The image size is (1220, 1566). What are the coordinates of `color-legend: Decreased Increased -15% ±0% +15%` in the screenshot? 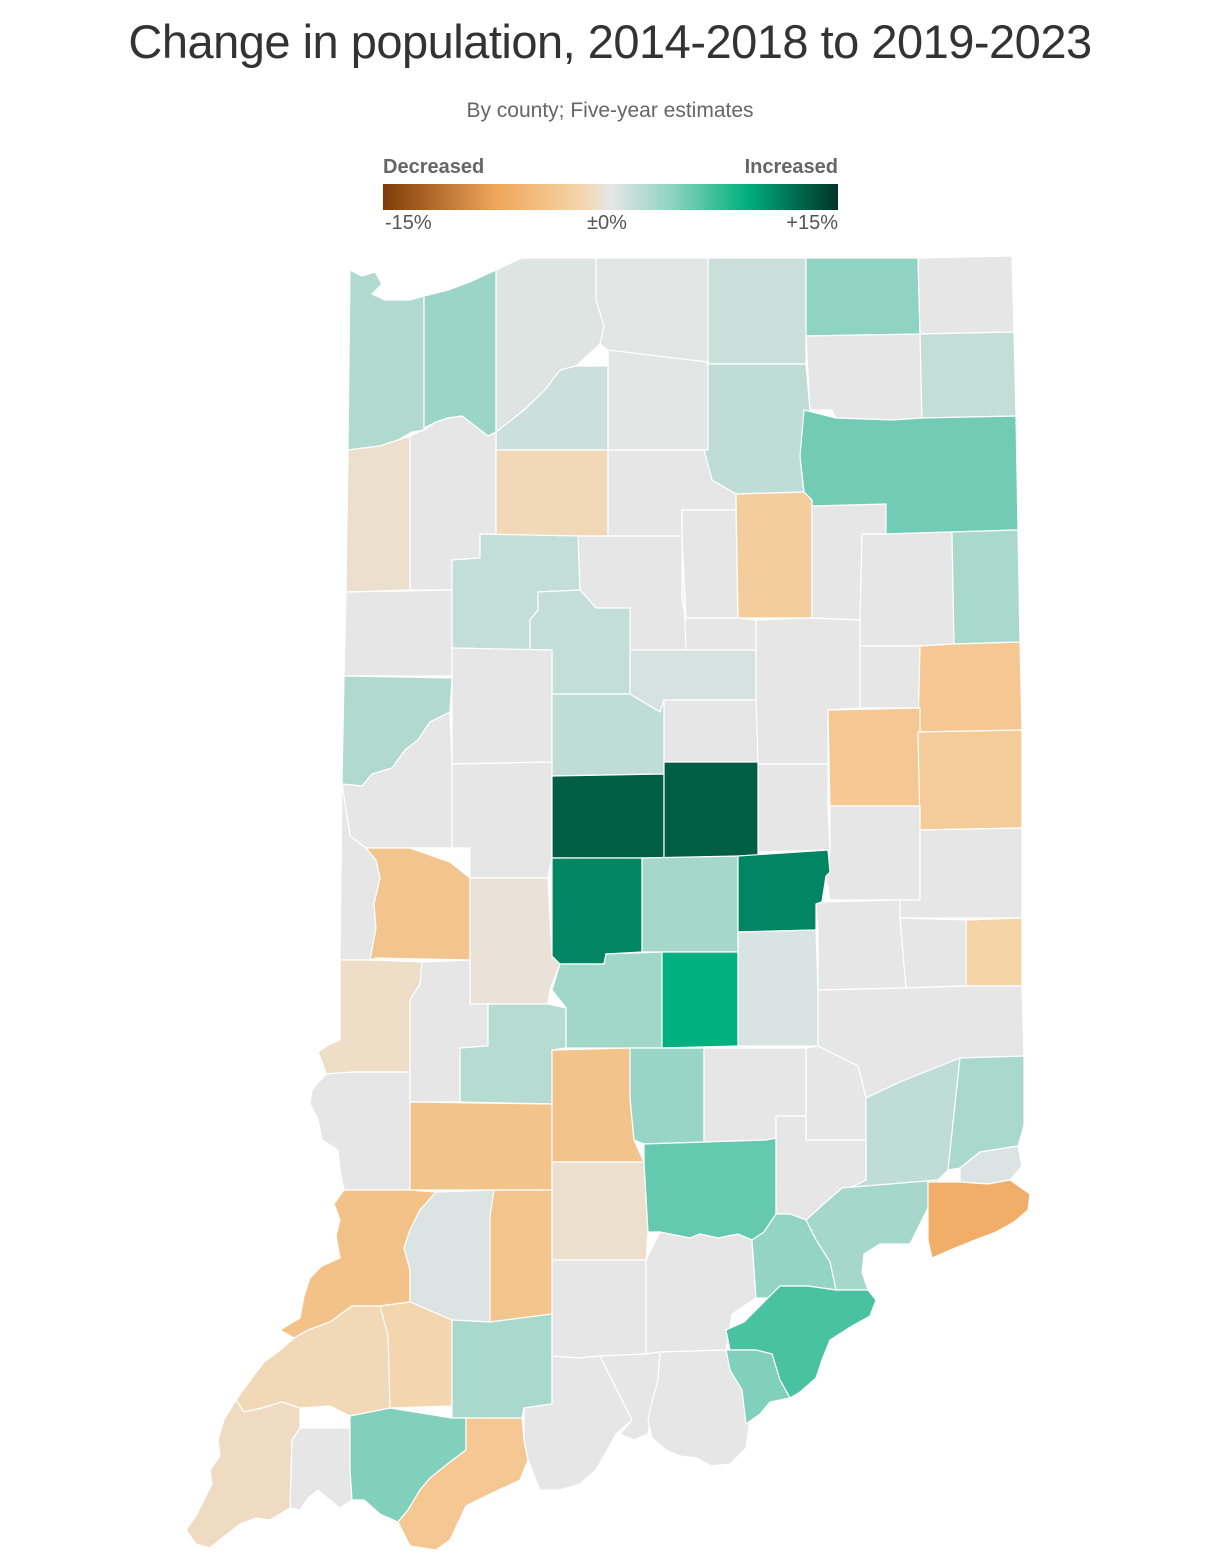 It's located at (610, 197).